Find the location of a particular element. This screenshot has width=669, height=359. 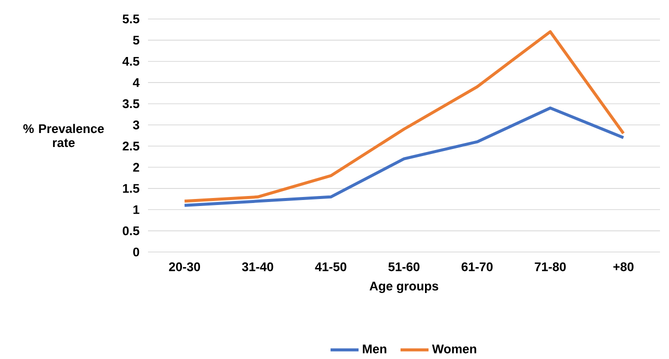

y-tick-label: 2 is located at coordinates (136, 167).